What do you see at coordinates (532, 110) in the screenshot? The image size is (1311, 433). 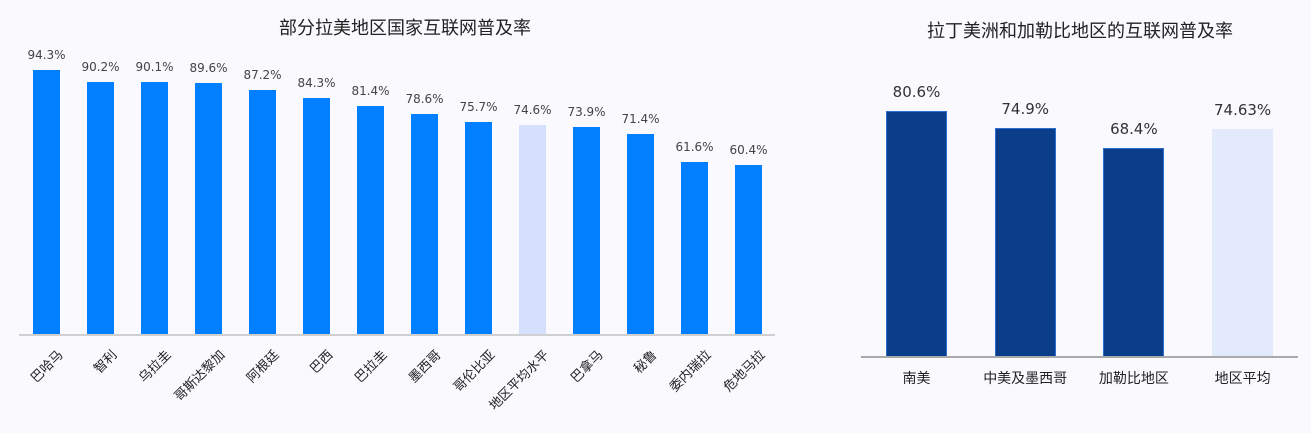 I see `data-label: 74.6%` at bounding box center [532, 110].